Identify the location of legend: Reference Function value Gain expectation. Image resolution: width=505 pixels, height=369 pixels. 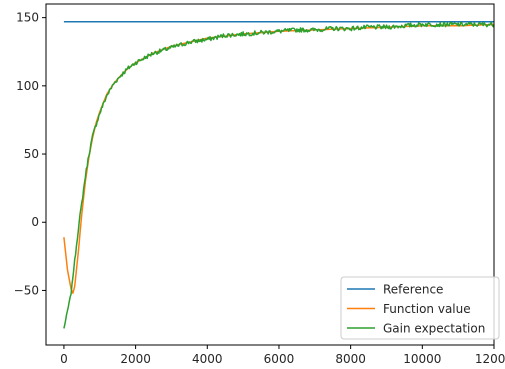
(420, 308).